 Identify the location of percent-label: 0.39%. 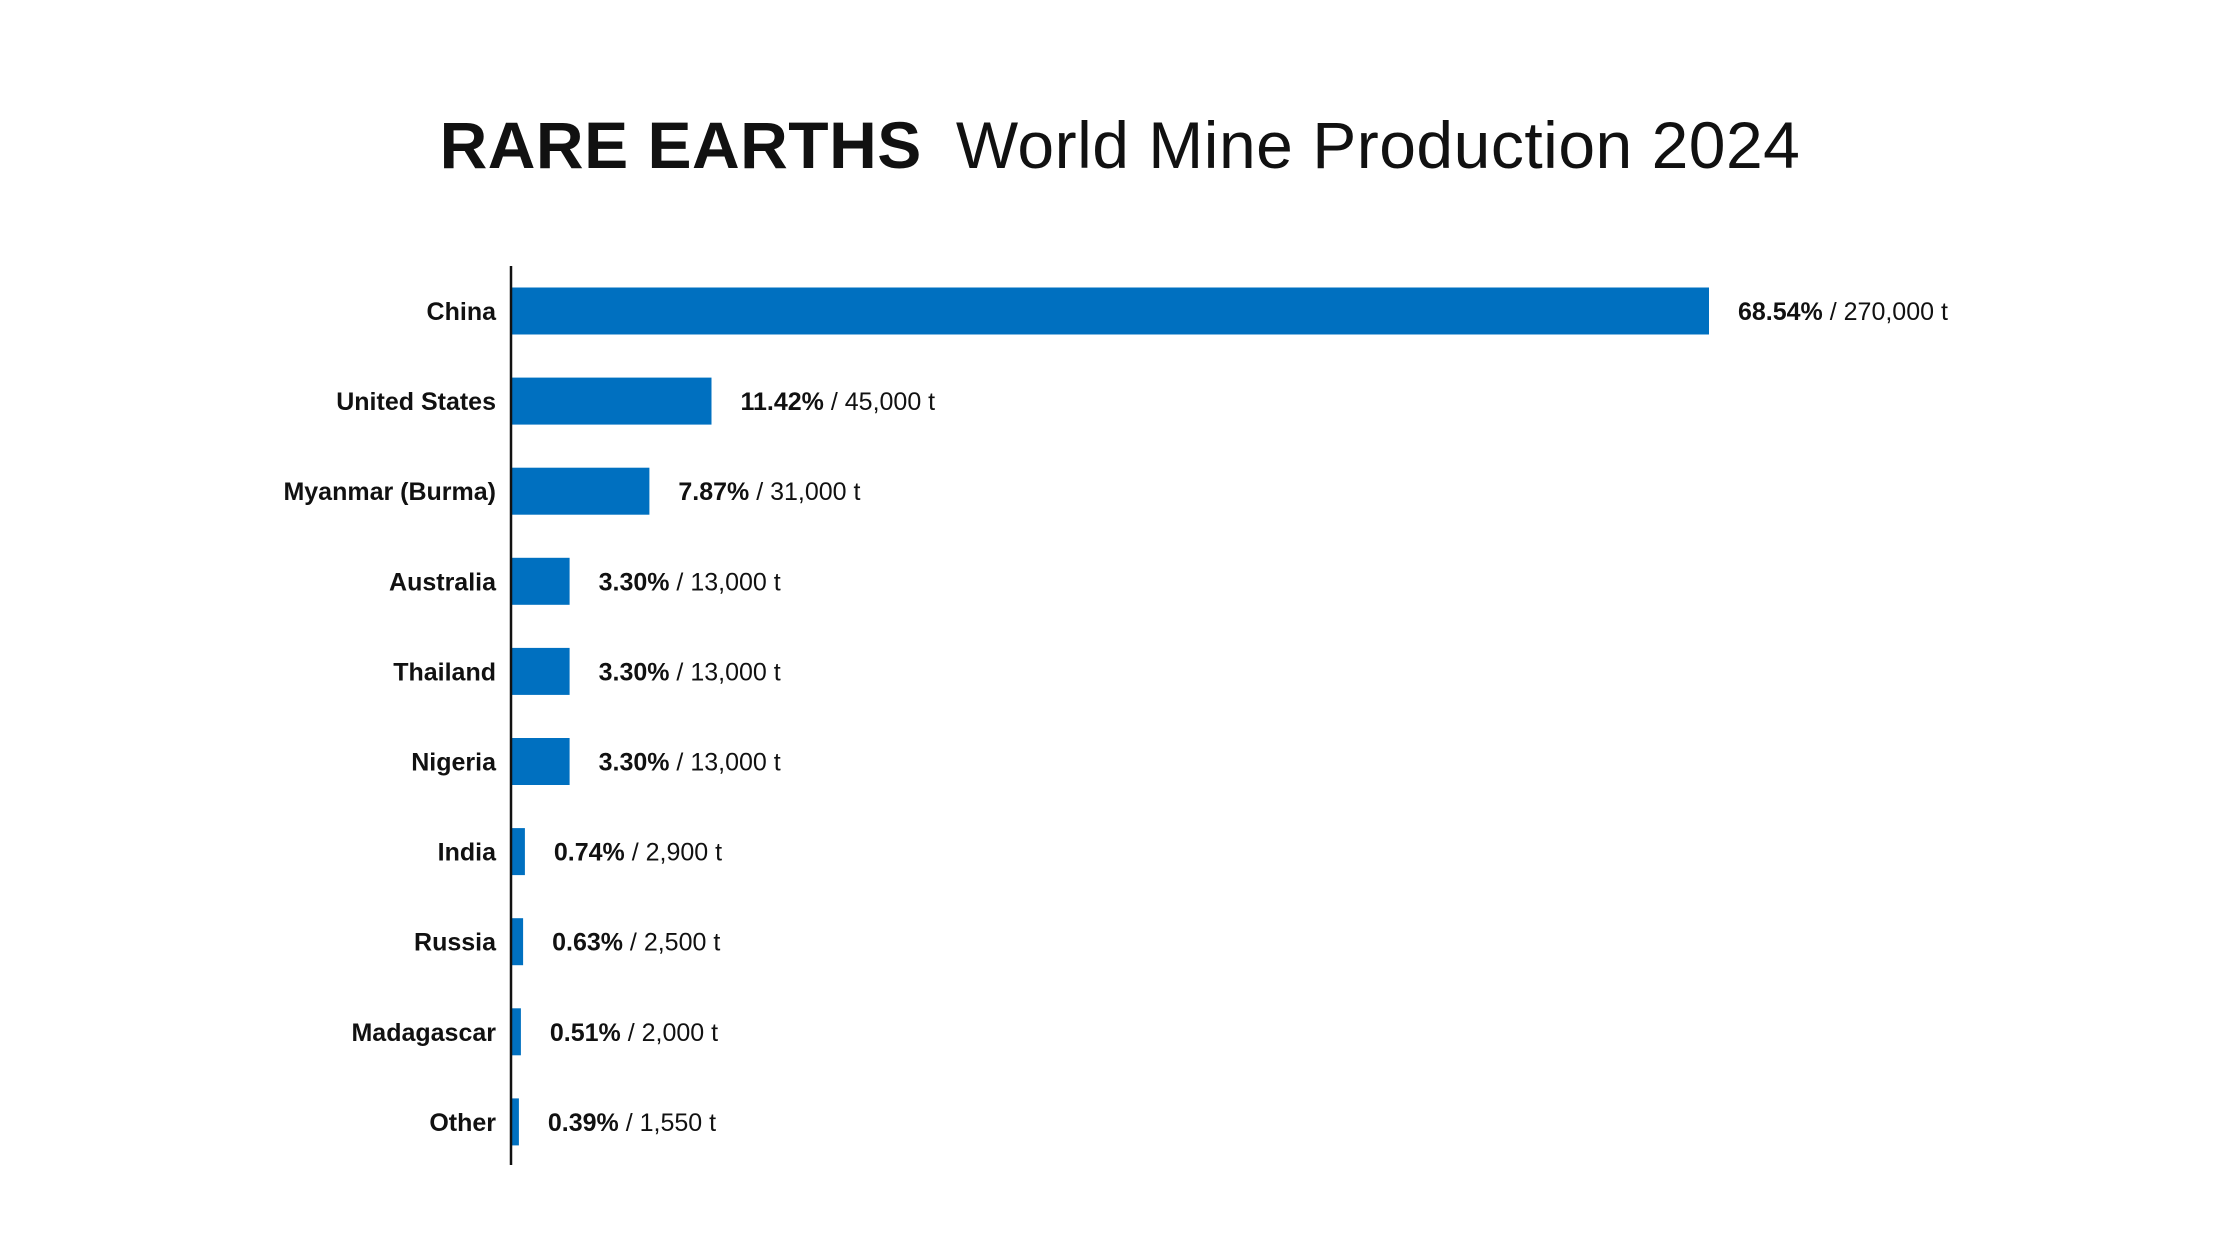
(583, 1123).